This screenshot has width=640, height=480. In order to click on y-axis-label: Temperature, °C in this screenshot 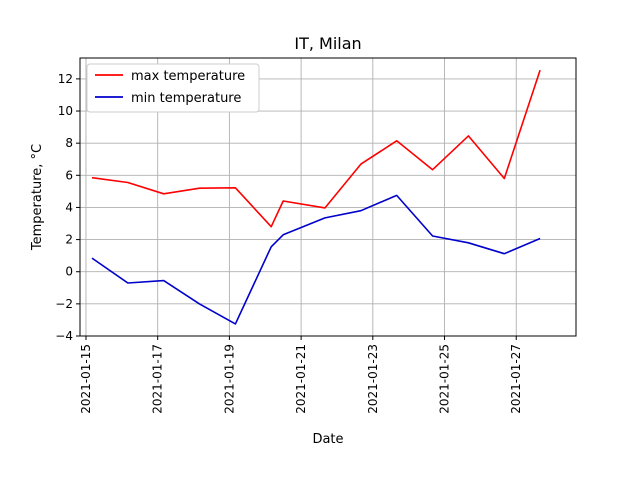, I will do `click(37, 197)`.